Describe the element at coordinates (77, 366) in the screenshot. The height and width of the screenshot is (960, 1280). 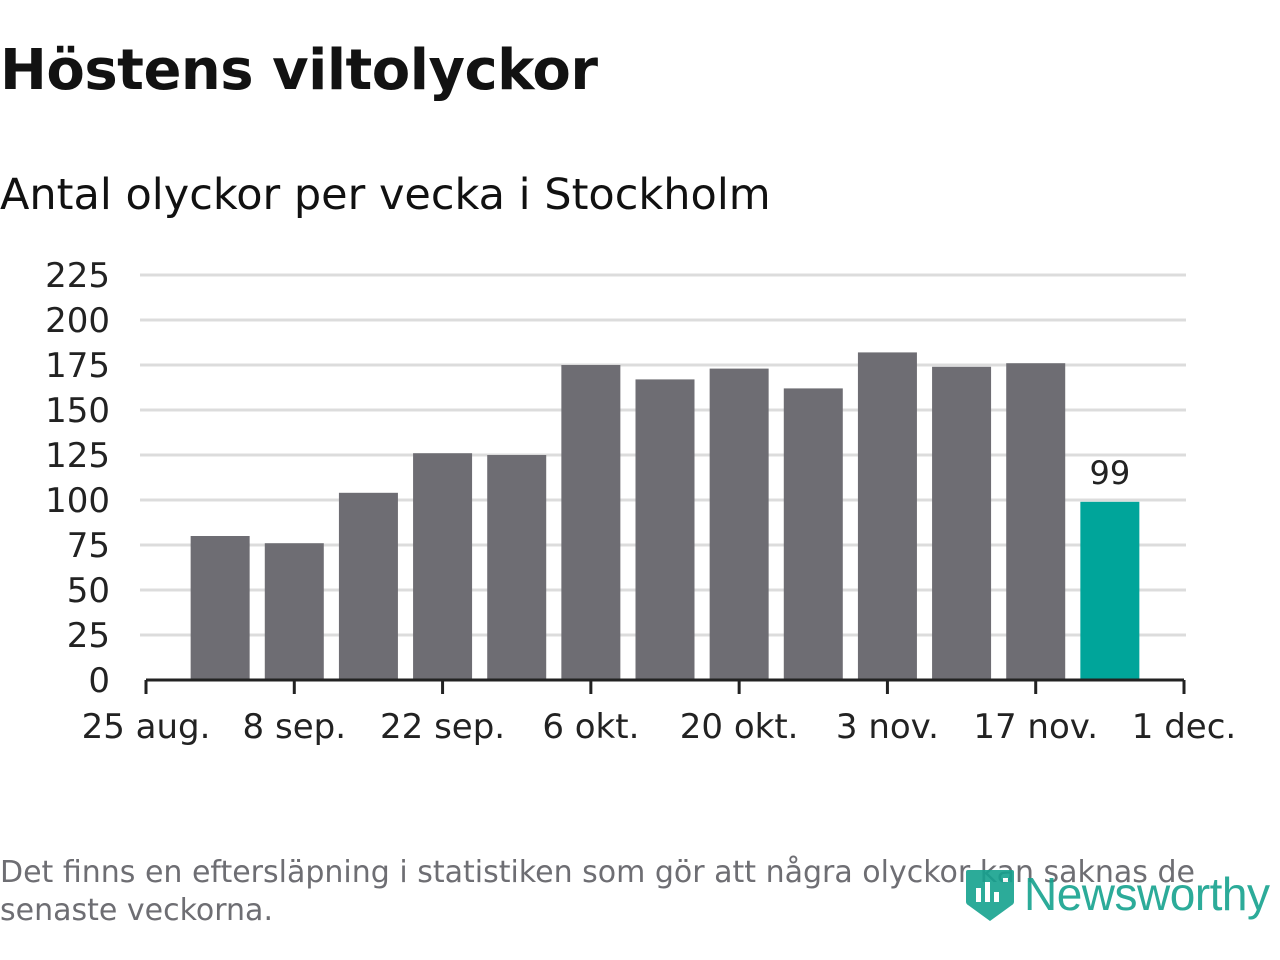
I see `y-tick-label: 175` at that location.